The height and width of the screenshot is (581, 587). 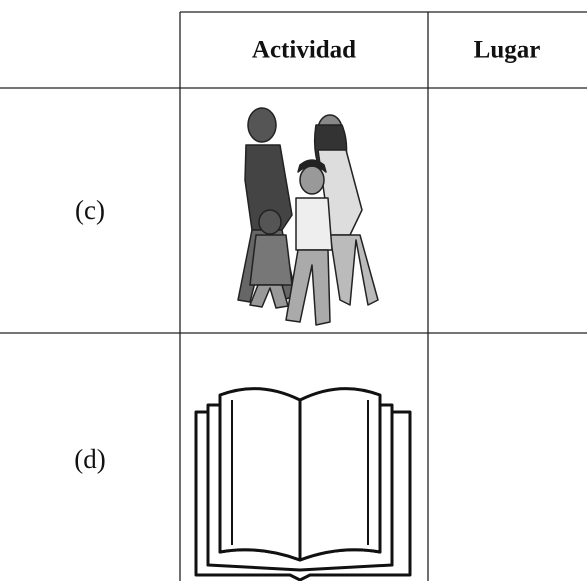 What do you see at coordinates (89, 459) in the screenshot?
I see `row-label: (d)` at bounding box center [89, 459].